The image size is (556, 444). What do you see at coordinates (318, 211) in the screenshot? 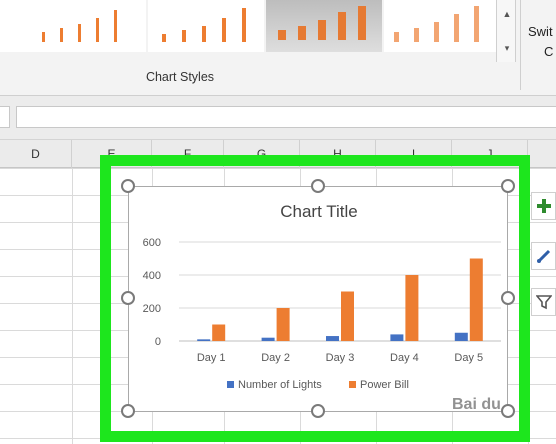
I see `chart-title: Chart Title` at bounding box center [318, 211].